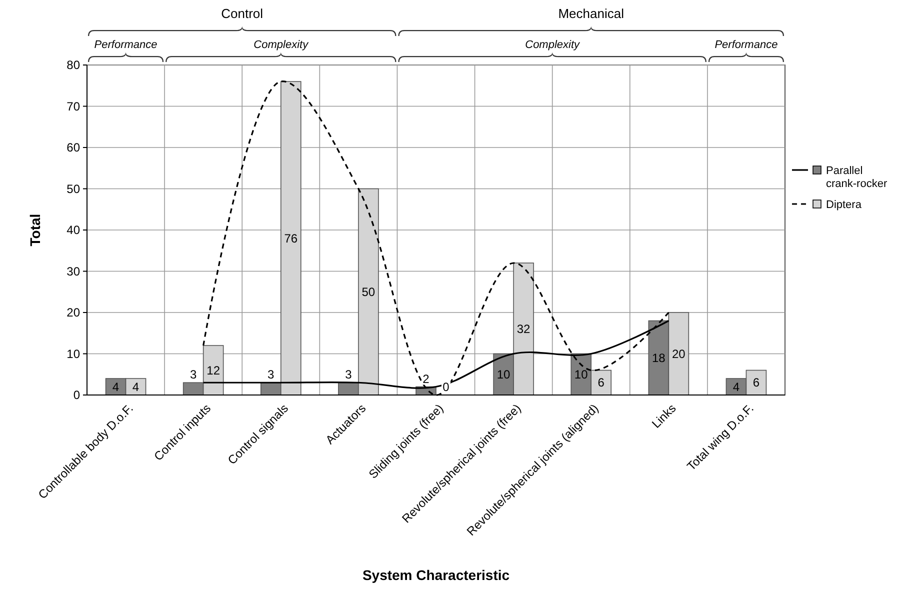  I want to click on y-tick-label: 80, so click(73, 65).